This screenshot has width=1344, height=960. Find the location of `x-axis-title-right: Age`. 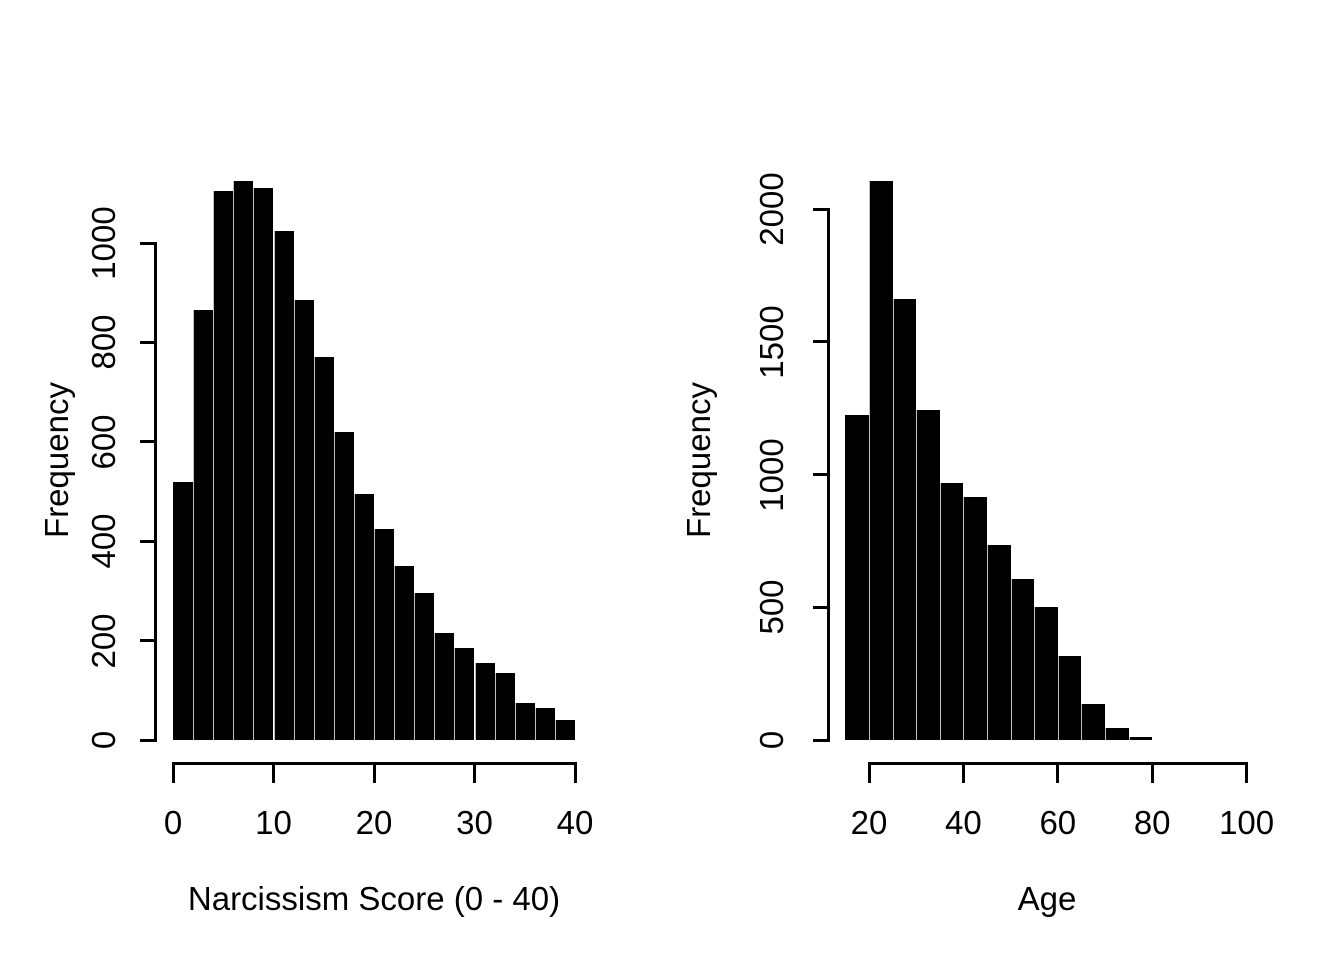

x-axis-title-right: Age is located at coordinates (1047, 898).